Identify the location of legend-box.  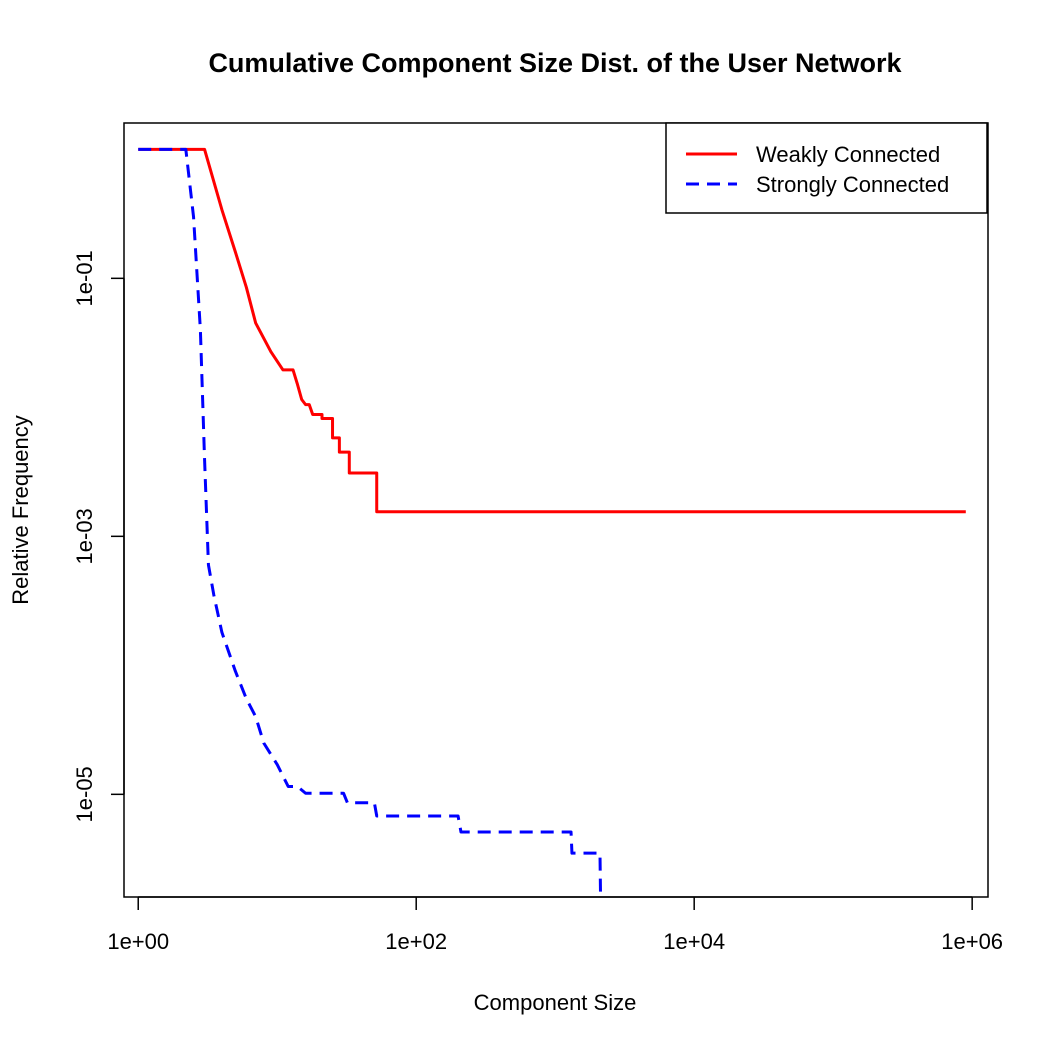
(826, 168).